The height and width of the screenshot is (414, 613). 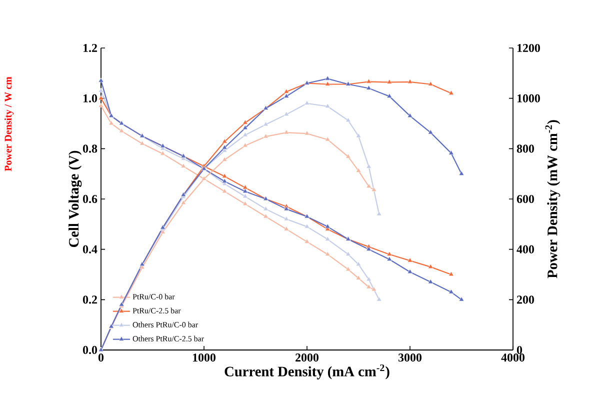 What do you see at coordinates (90, 249) in the screenshot?
I see `y-tick-label: 0.4` at bounding box center [90, 249].